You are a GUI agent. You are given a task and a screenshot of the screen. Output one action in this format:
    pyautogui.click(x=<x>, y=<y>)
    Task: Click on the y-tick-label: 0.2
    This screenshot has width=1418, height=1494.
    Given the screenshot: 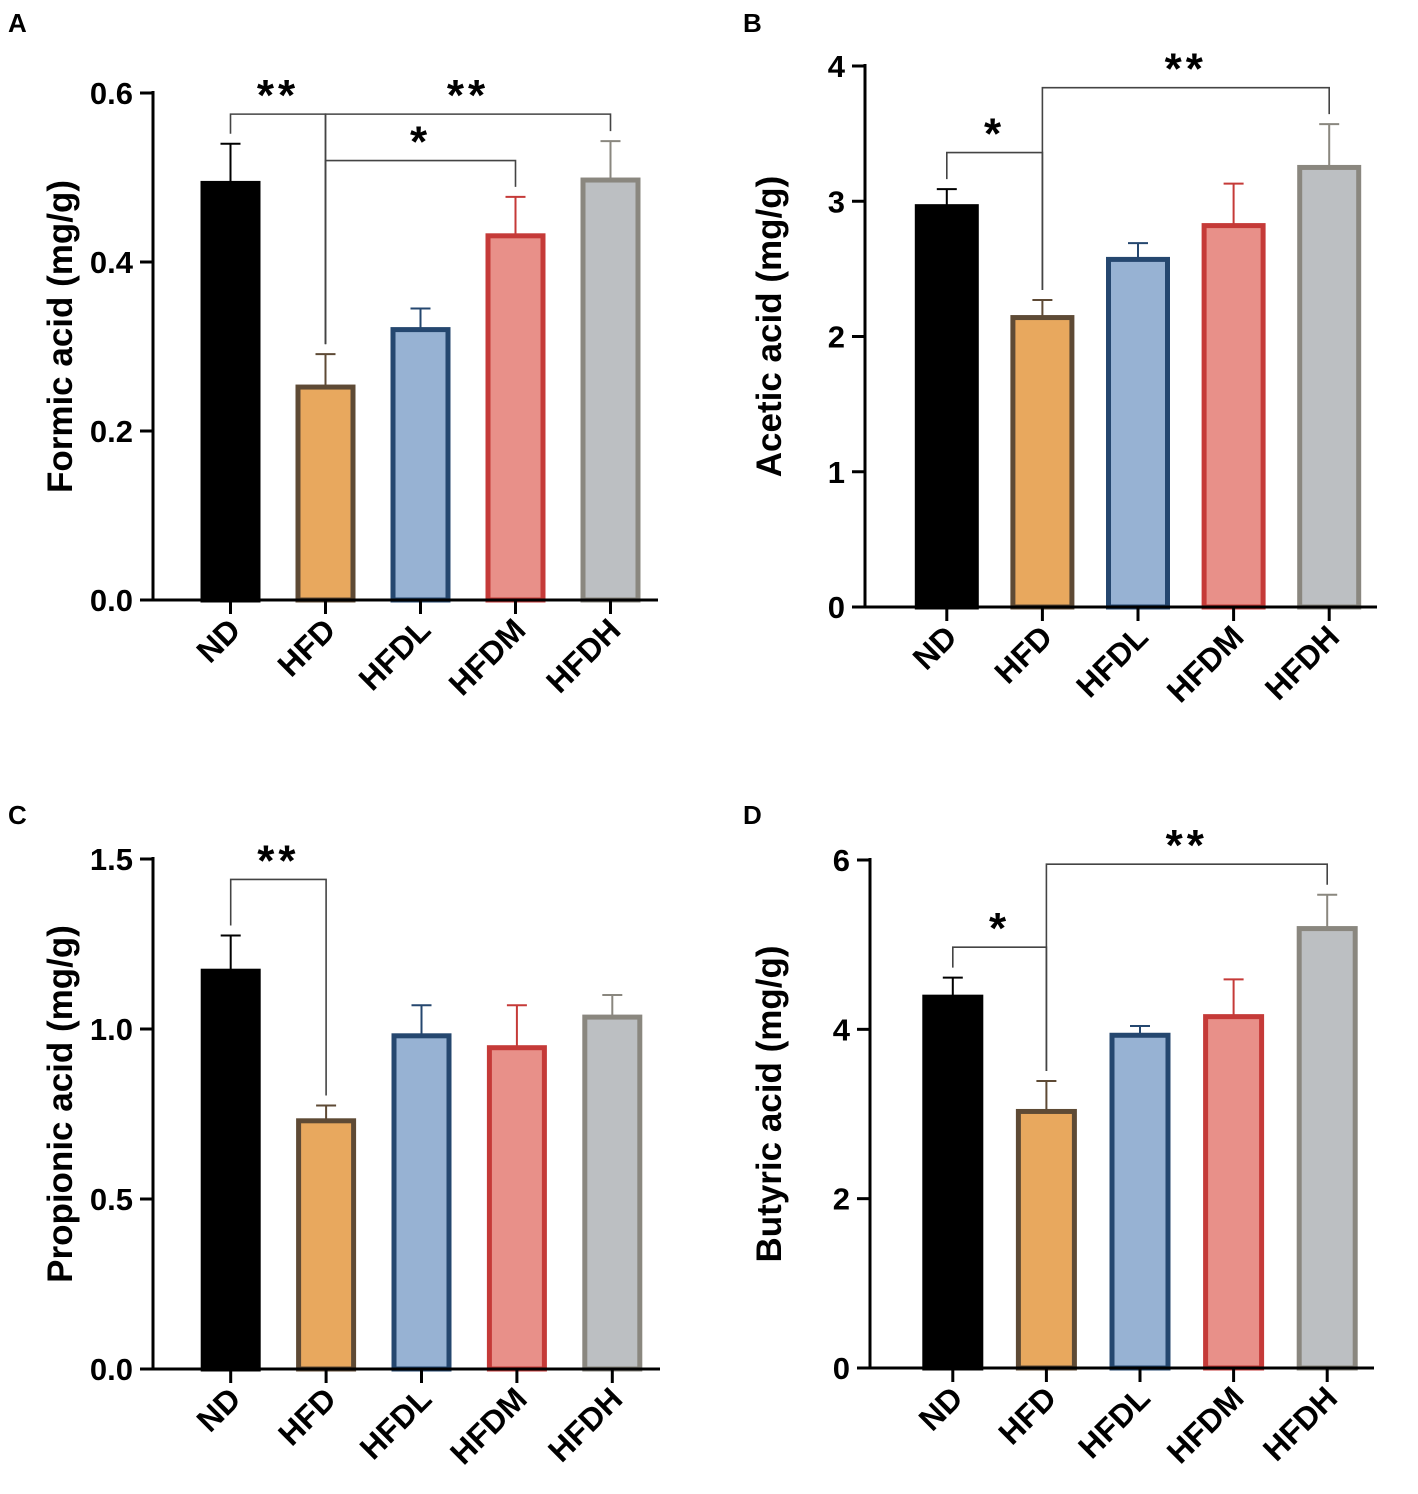 What is the action you would take?
    pyautogui.click(x=111, y=431)
    